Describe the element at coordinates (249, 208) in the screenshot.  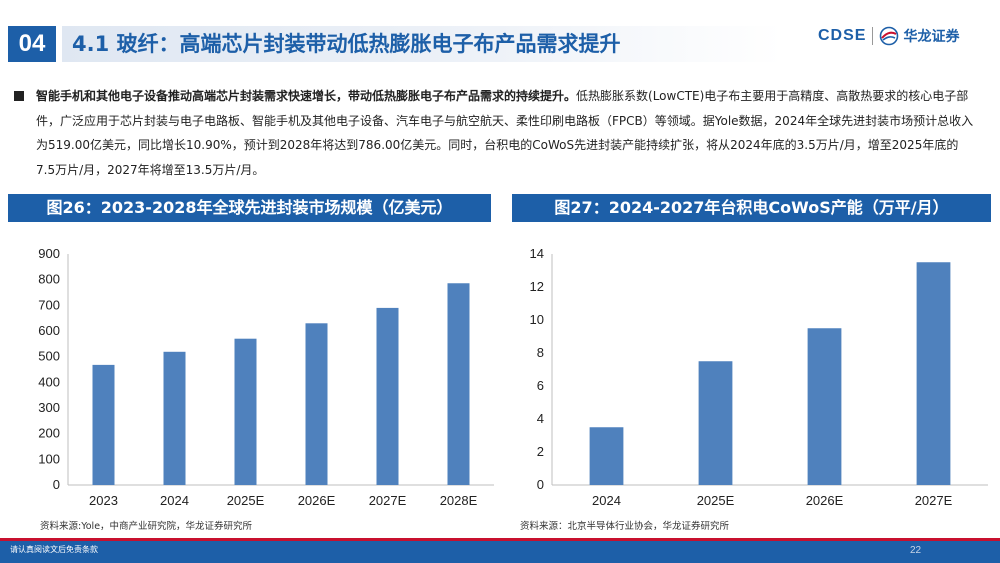
I see `chart-title-market-size: 图26：2023-2028年全球先进封装市场规模（亿美元）` at that location.